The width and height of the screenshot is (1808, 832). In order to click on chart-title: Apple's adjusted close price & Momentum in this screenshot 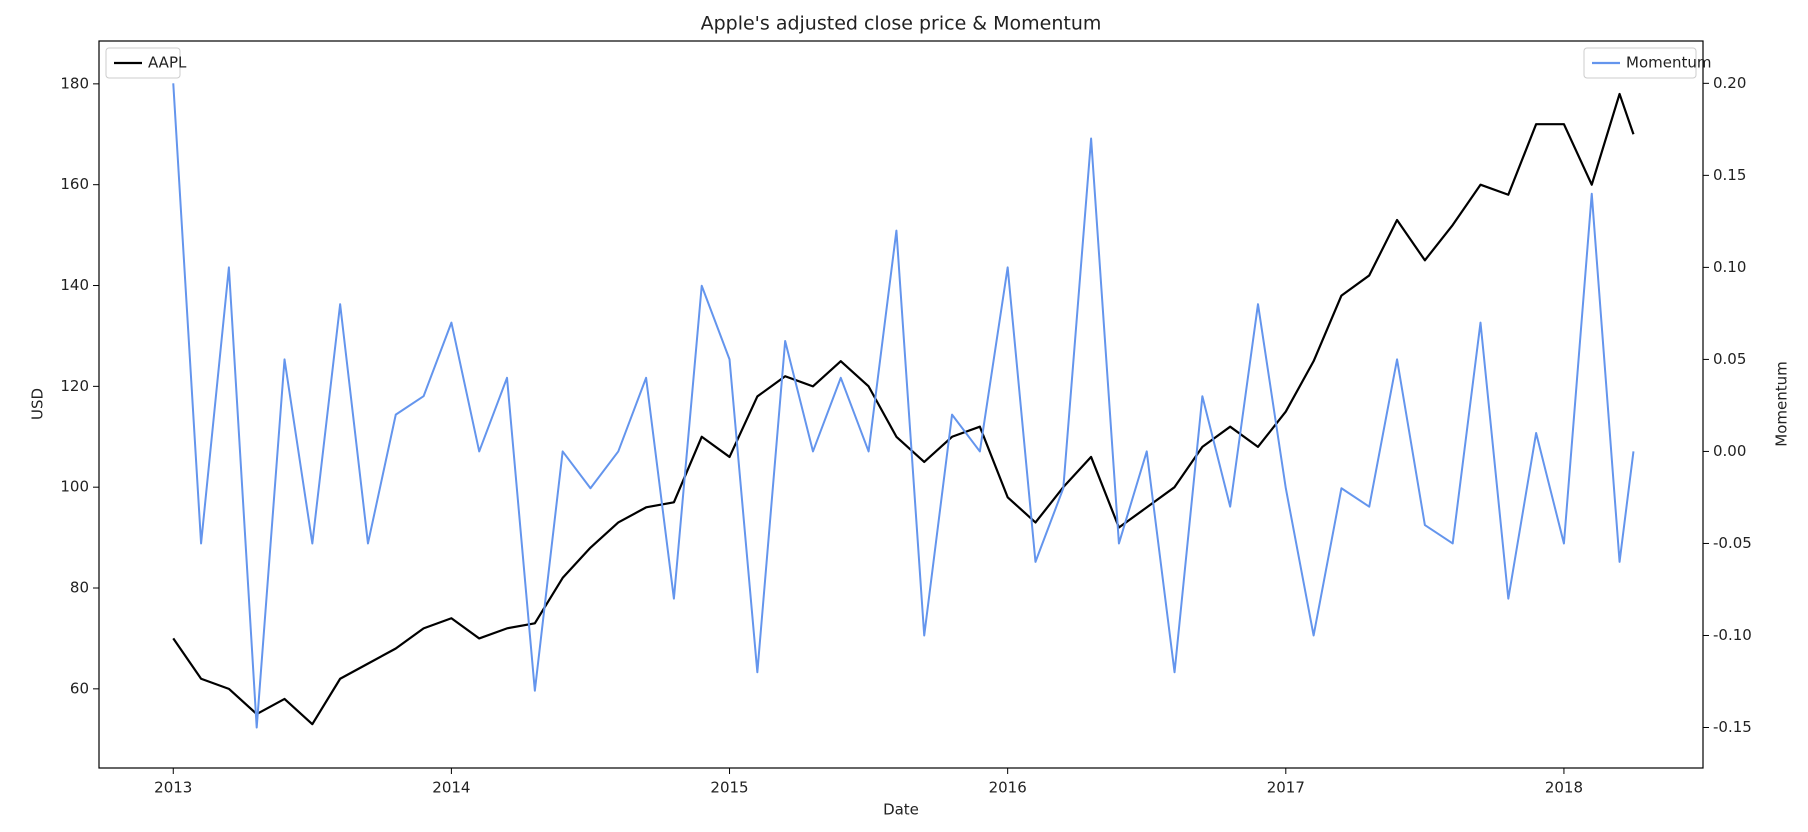, I will do `click(901, 24)`.